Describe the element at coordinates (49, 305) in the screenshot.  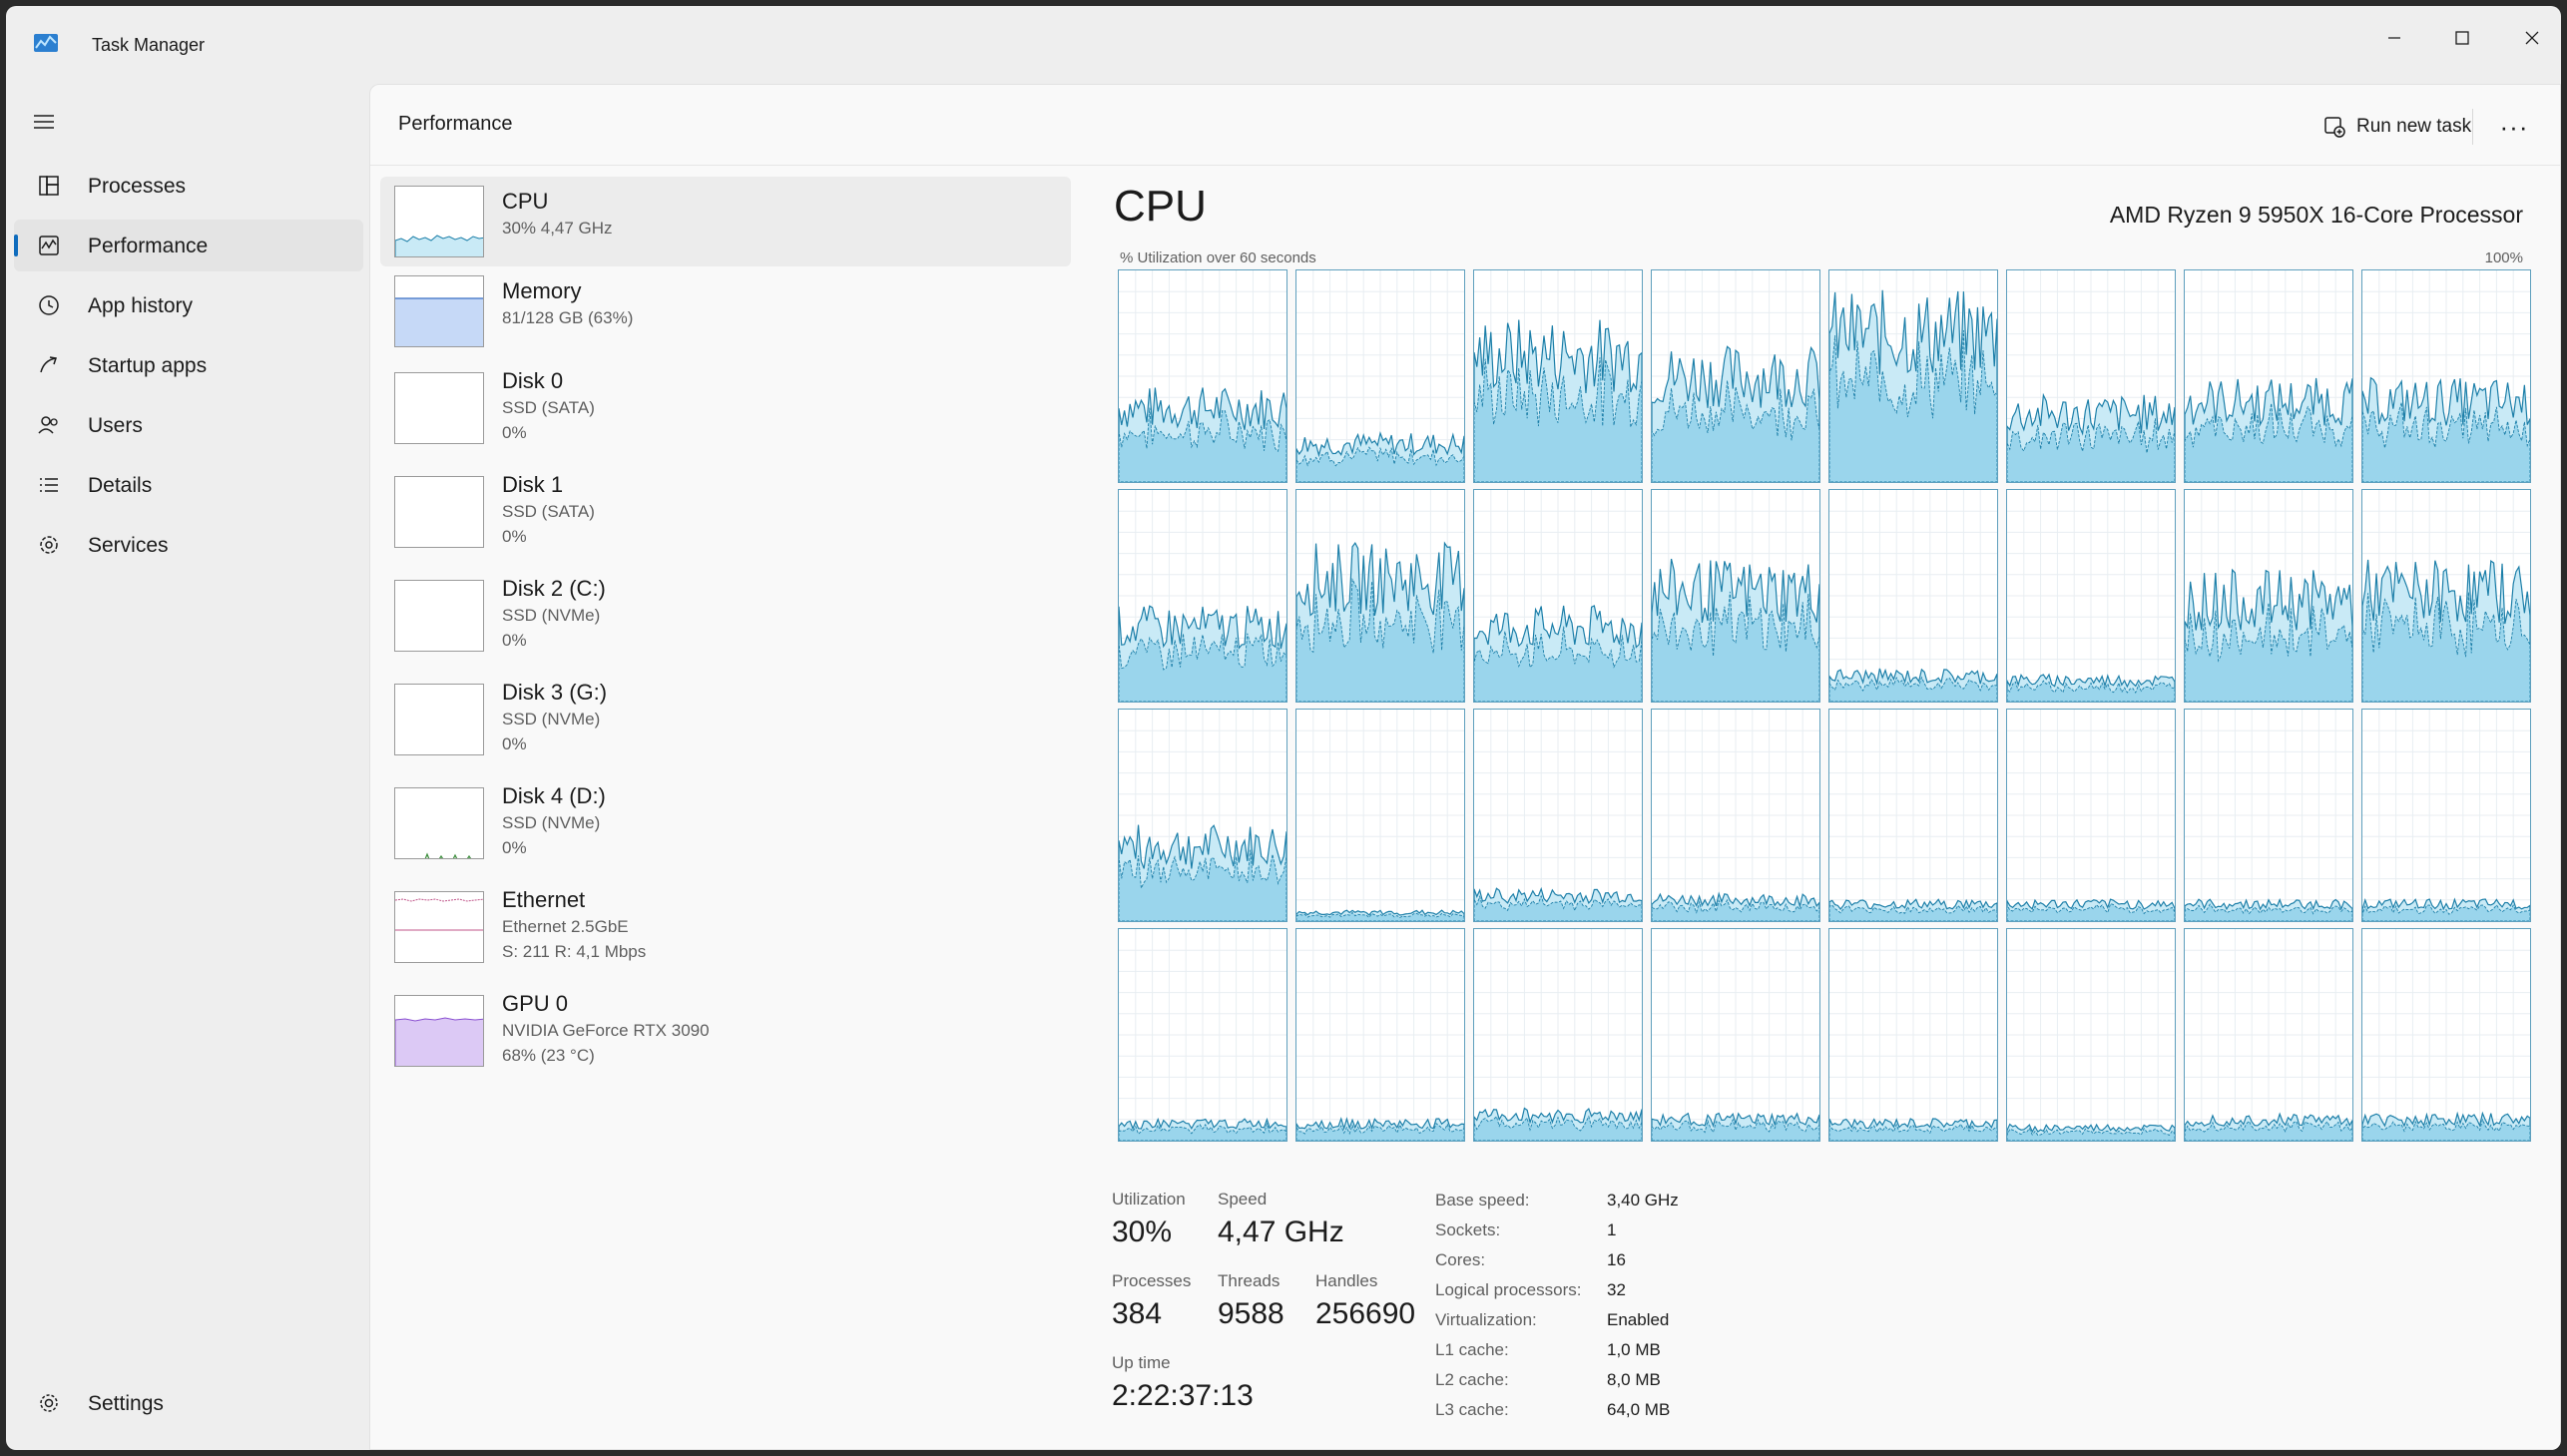
I see `app-history-icon` at that location.